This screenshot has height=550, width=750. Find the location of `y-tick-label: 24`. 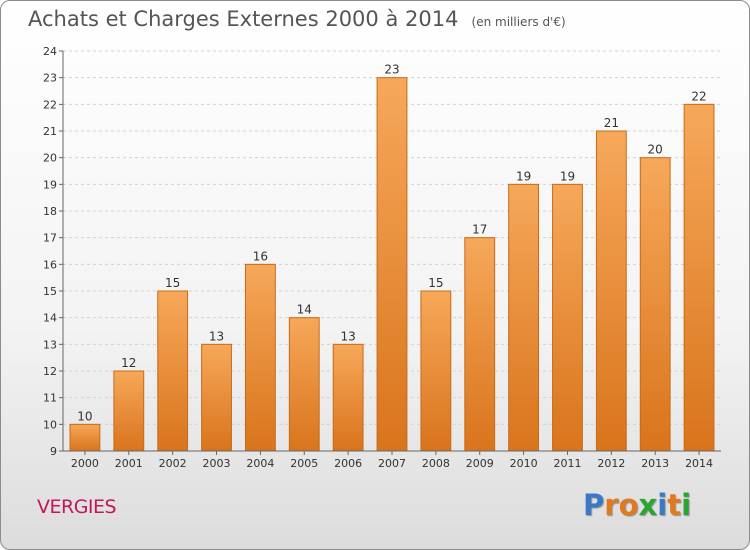

y-tick-label: 24 is located at coordinates (50, 51).